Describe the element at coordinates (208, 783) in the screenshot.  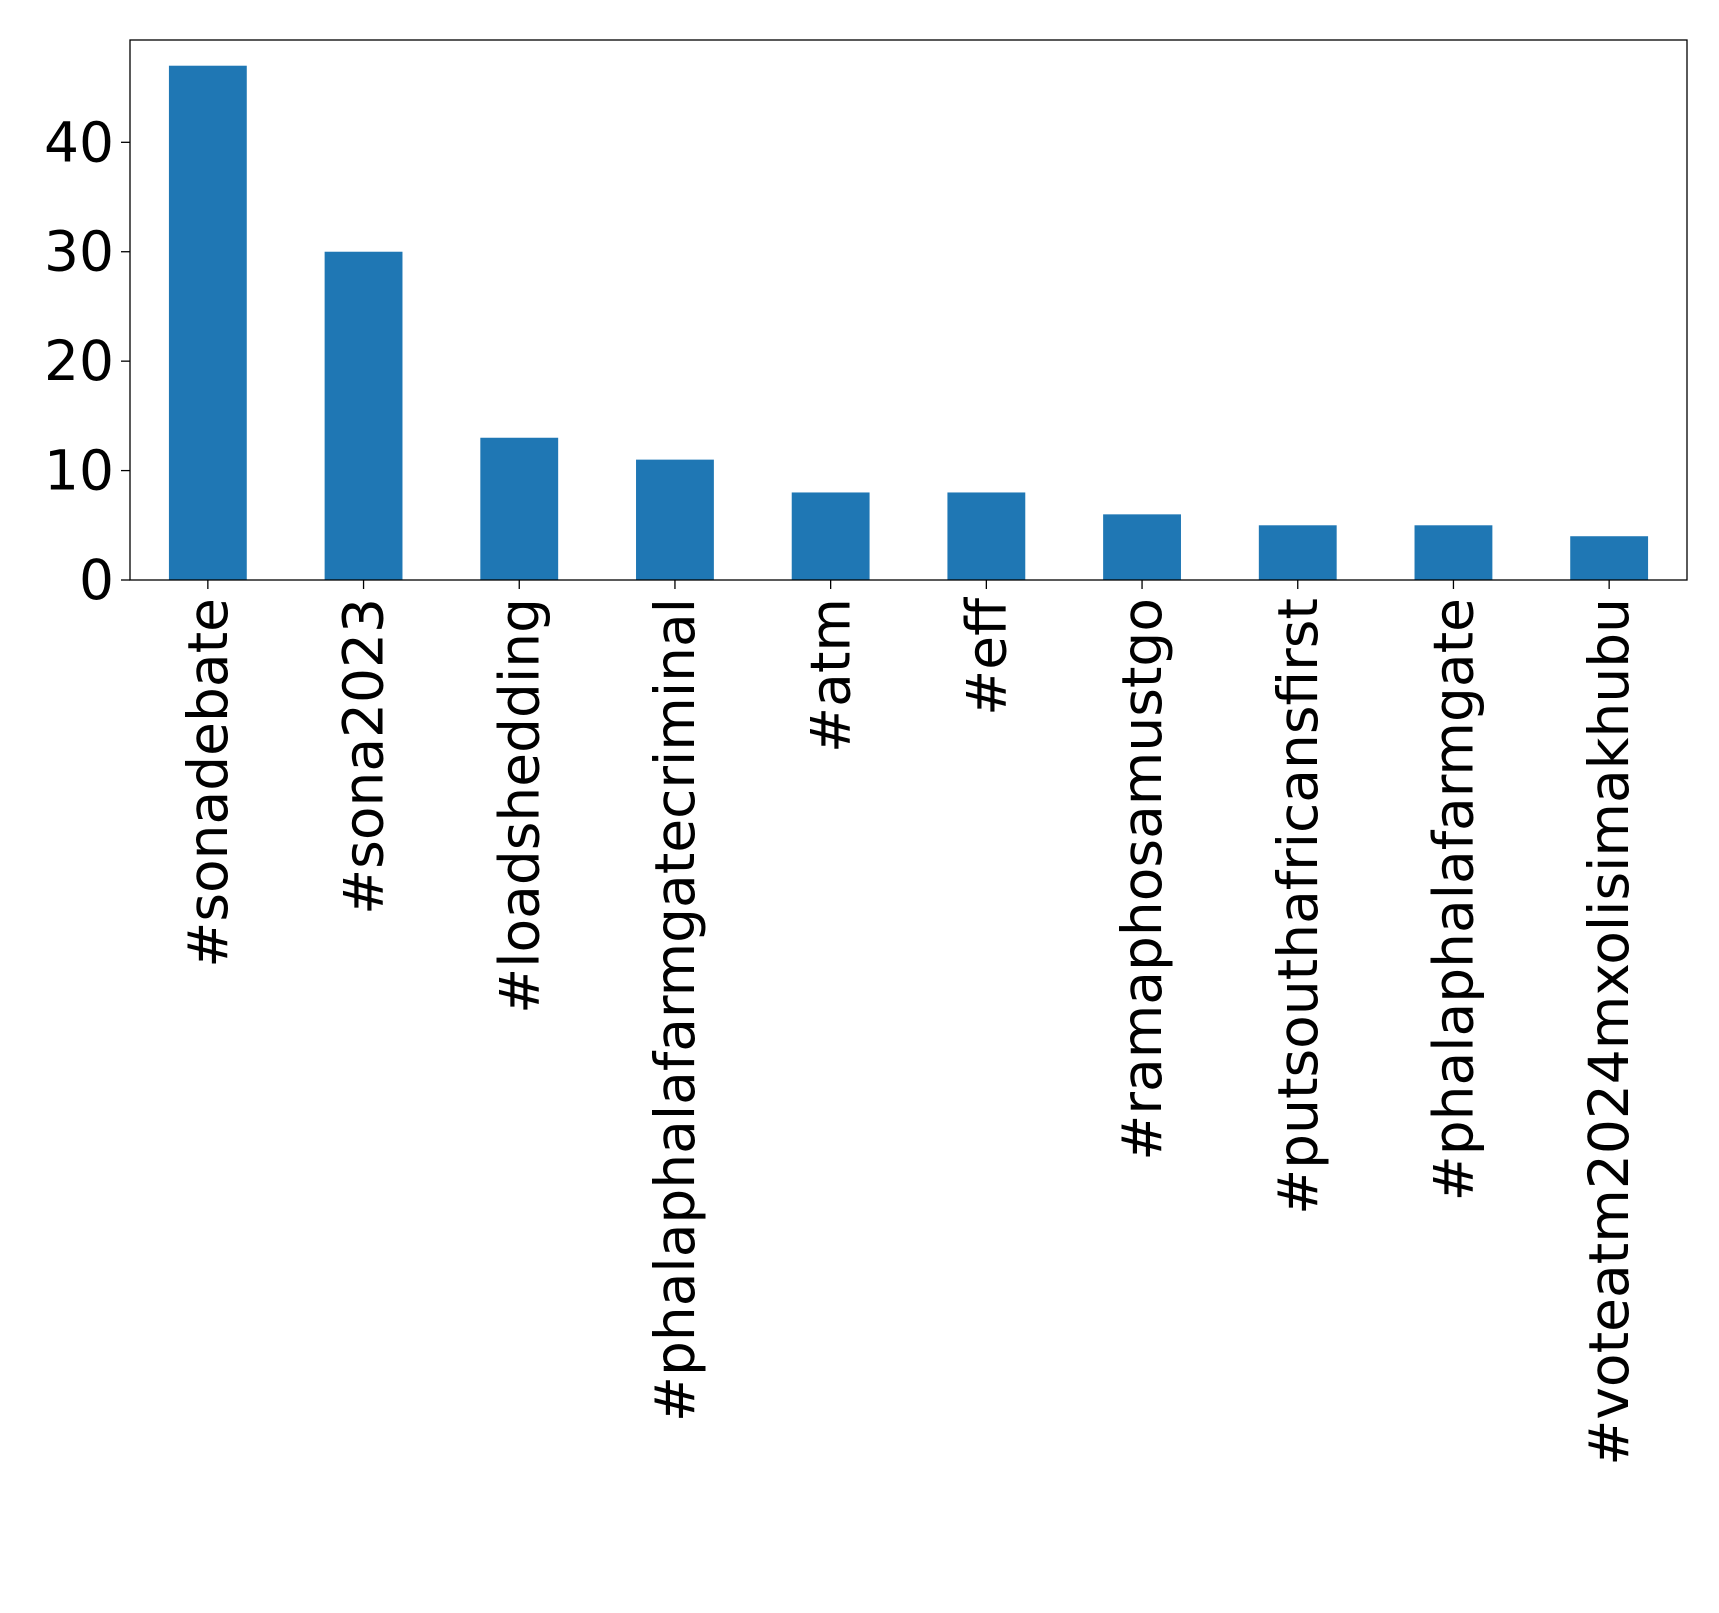
I see `x-tick-label: #sonadebate` at that location.